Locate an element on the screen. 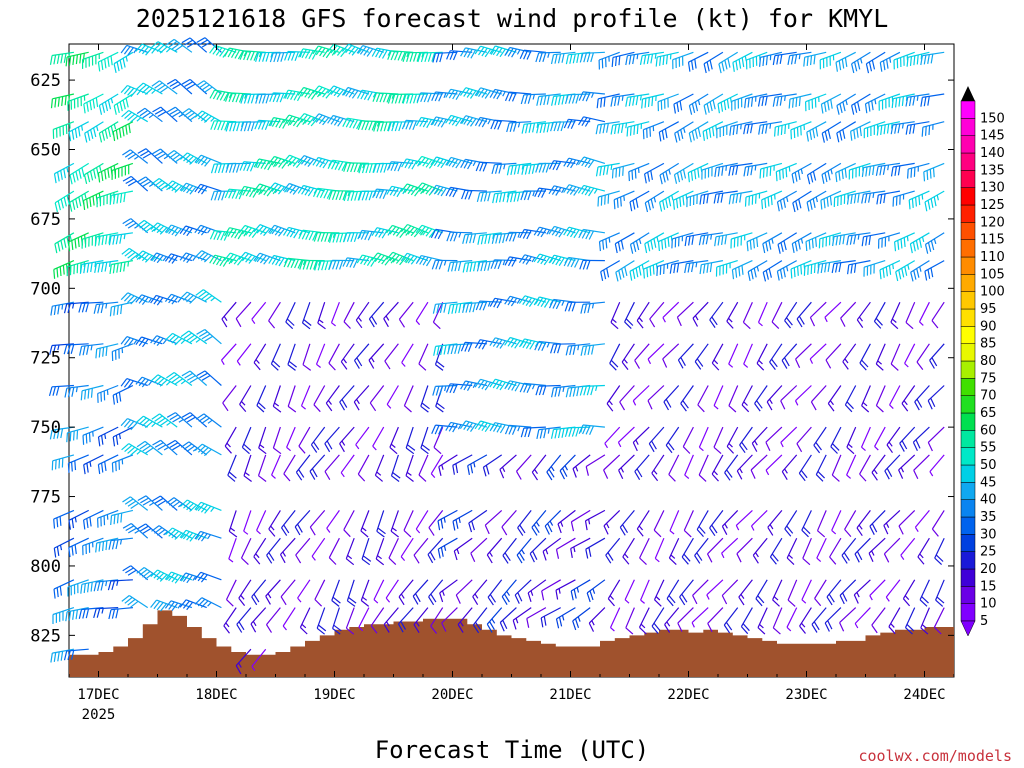 Image resolution: width=1024 pixels, height=768 pixels. y-tick-label: 775 is located at coordinates (45, 498).